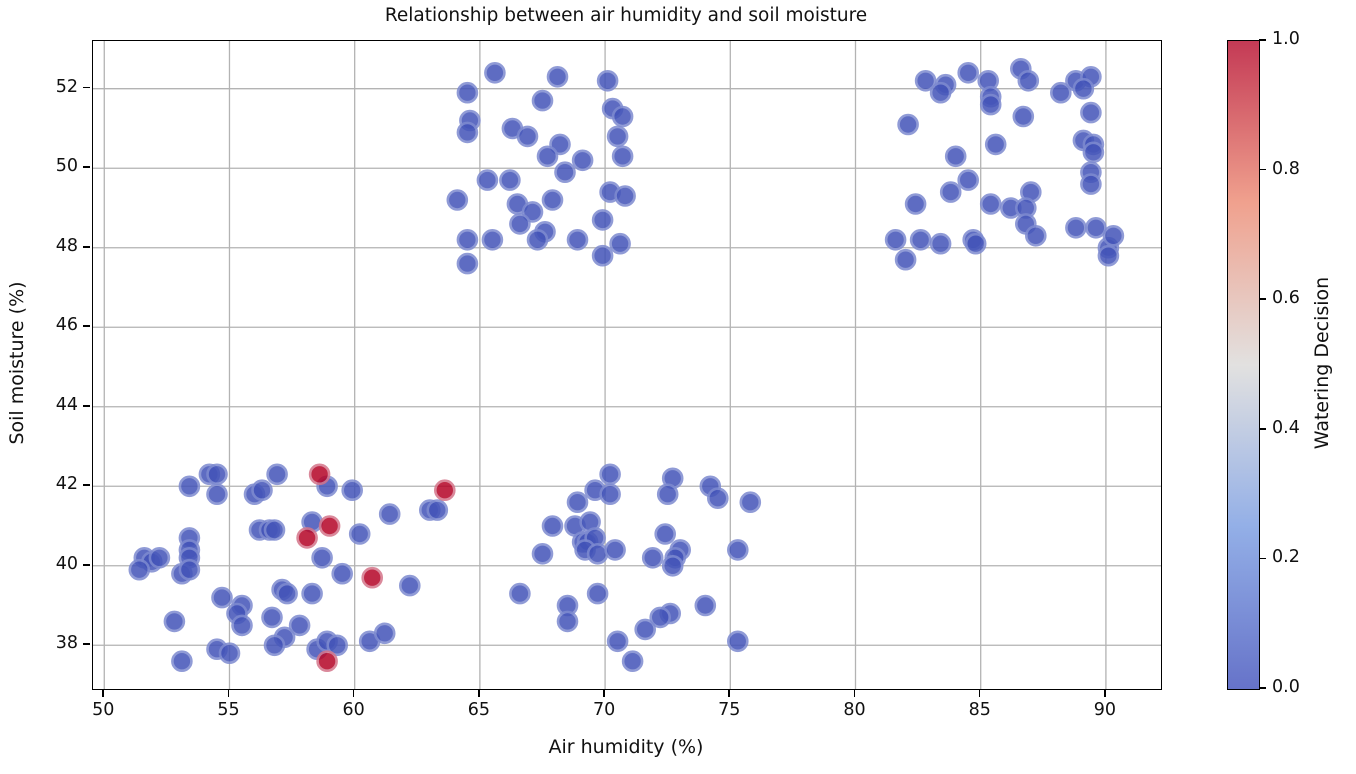 This screenshot has width=1356, height=774. I want to click on x-tick-label: 90, so click(1105, 710).